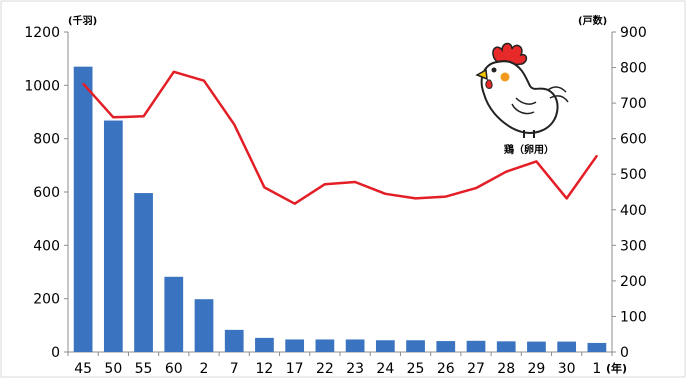 This screenshot has width=686, height=378. What do you see at coordinates (295, 369) in the screenshot?
I see `x-tick-label: 17` at bounding box center [295, 369].